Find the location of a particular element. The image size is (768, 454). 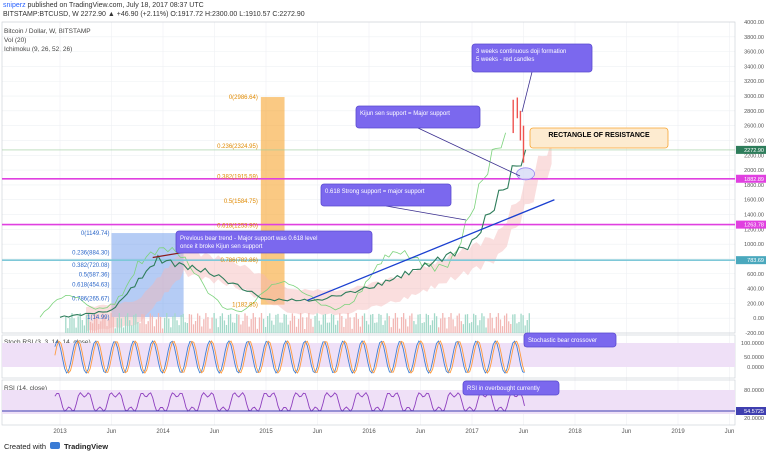

x-tick-label: Jun is located at coordinates (421, 432).